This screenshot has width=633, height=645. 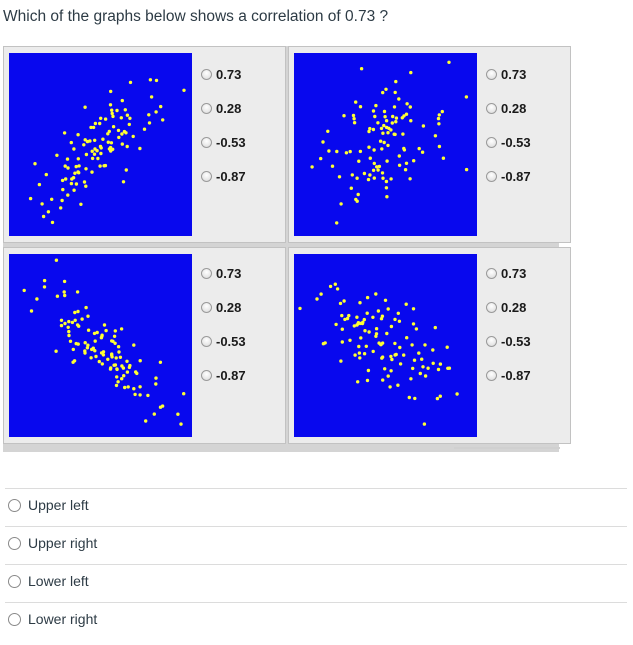 What do you see at coordinates (429, 345) in the screenshot?
I see `graph-cell-lower-right: 0.73 0.28 -0.53 -0.87` at bounding box center [429, 345].